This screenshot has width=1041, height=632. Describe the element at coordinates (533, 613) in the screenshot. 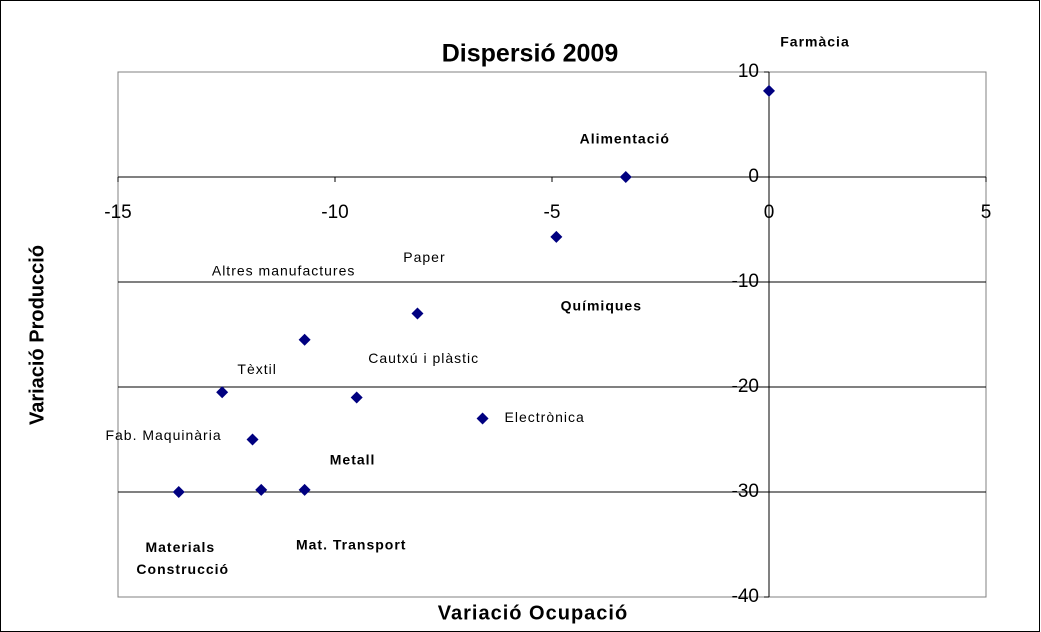

I see `x-axis-label: Variació Ocupació` at that location.